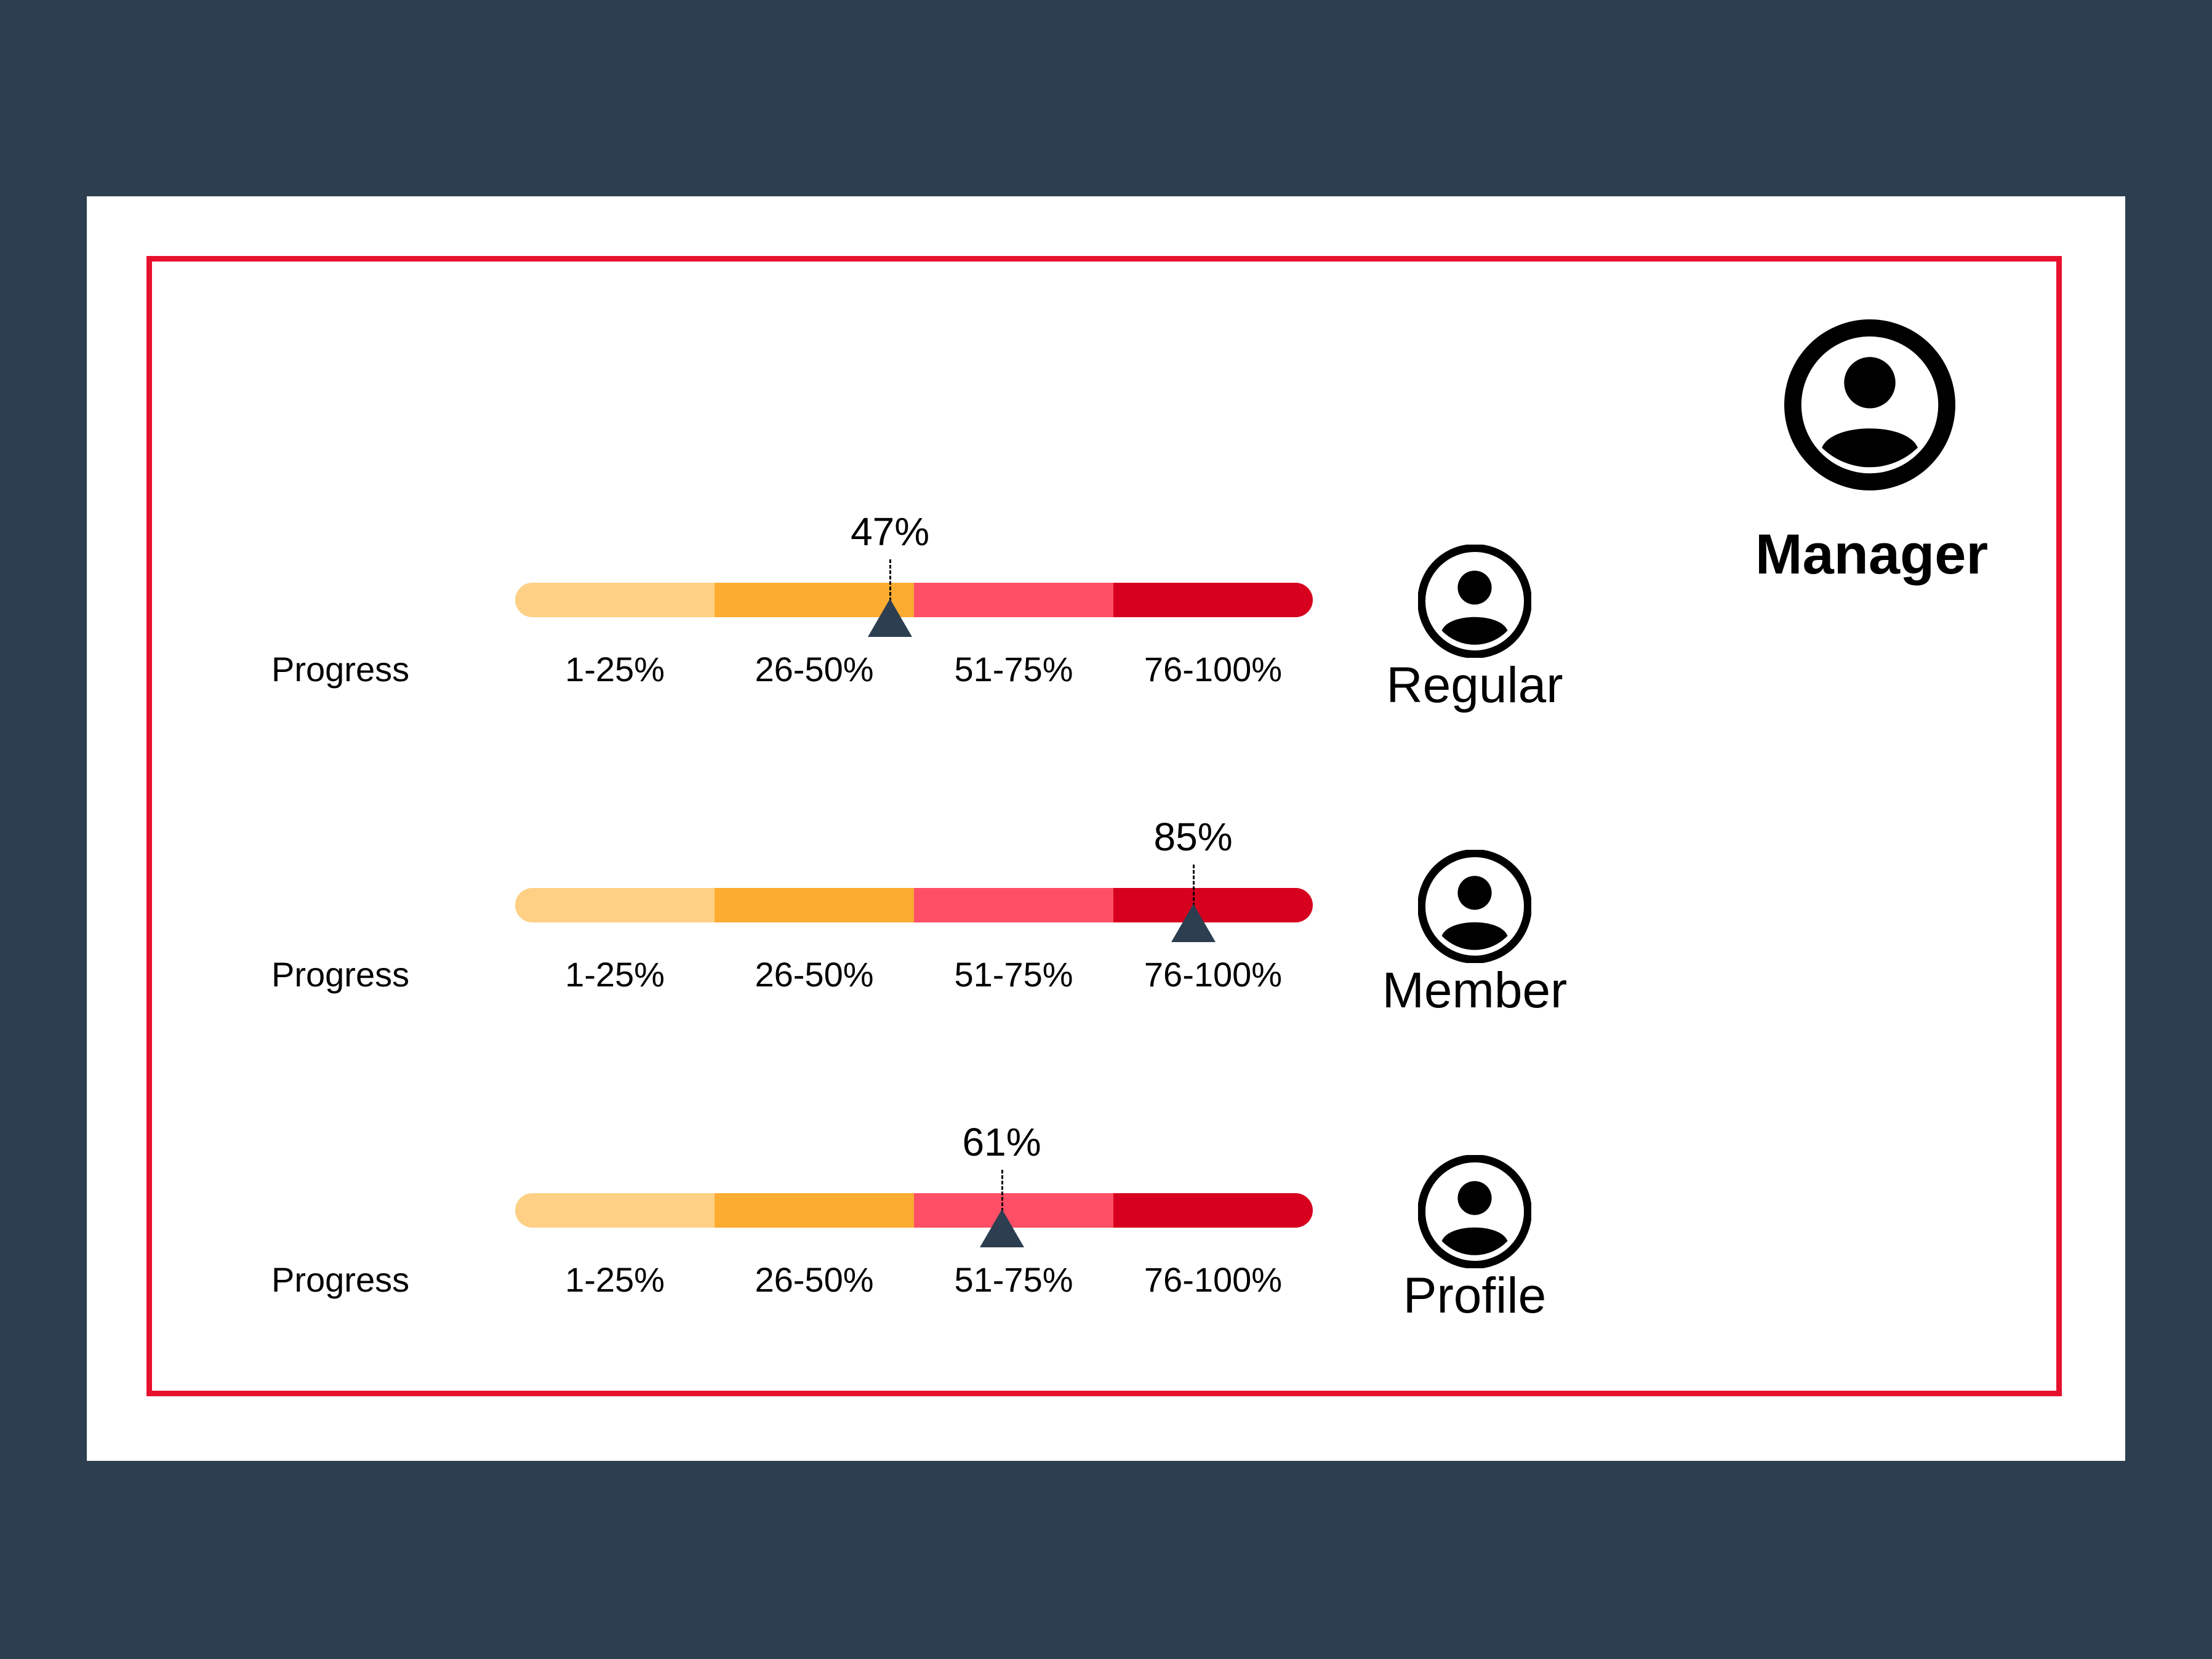  I want to click on role-label: Profile, so click(1475, 1296).